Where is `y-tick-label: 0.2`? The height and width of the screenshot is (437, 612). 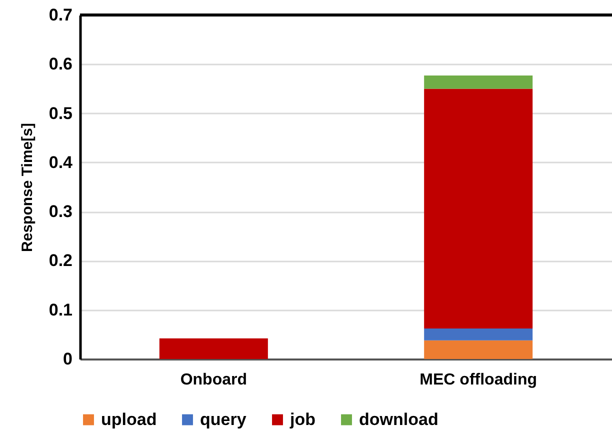 y-tick-label: 0.2 is located at coordinates (60, 260).